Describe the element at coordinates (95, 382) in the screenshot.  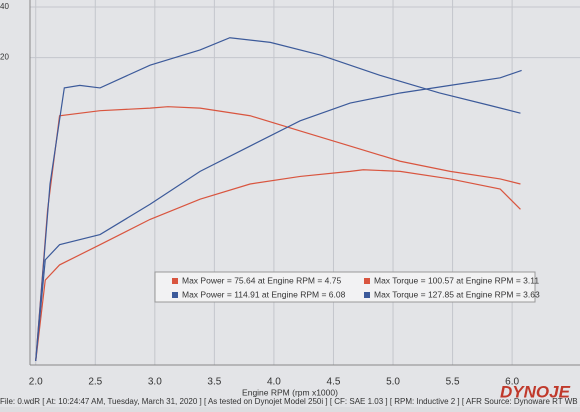
I see `x-tick-label: 2.5` at that location.